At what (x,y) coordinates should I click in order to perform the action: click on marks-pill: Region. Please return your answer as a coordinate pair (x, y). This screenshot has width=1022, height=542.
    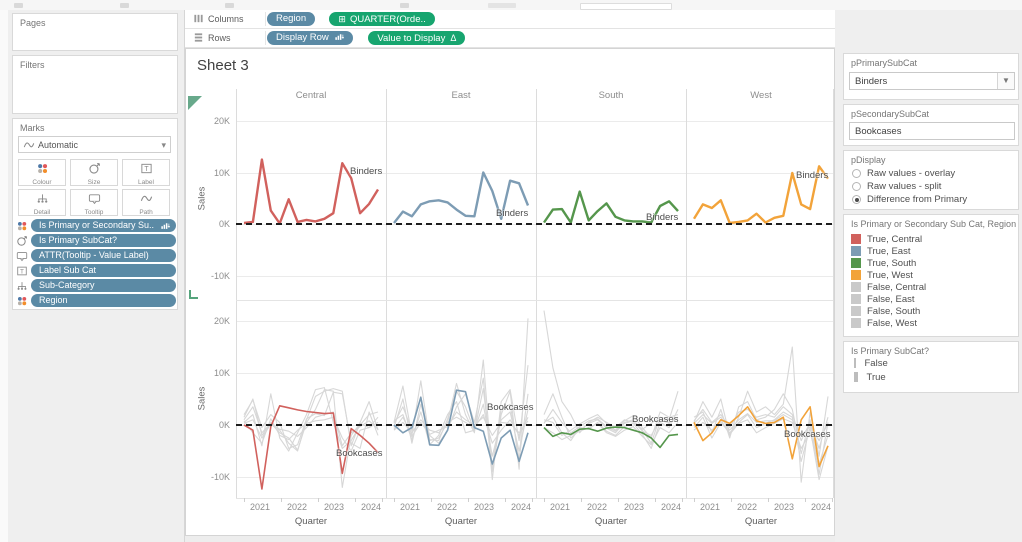
    Looking at the image, I should click on (103, 300).